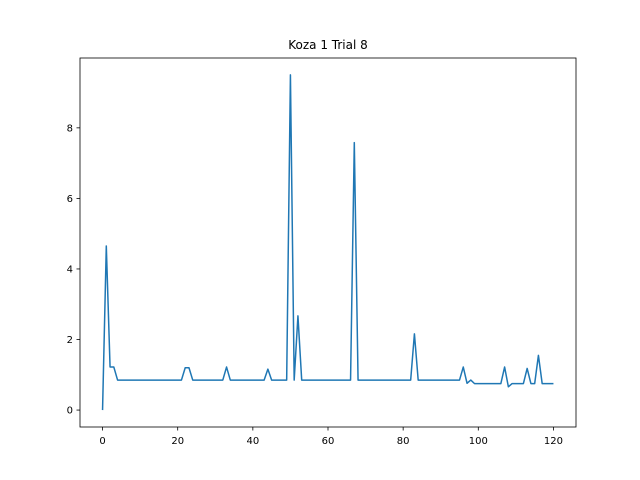 Image resolution: width=640 pixels, height=480 pixels. I want to click on x-tick-label: 20, so click(177, 441).